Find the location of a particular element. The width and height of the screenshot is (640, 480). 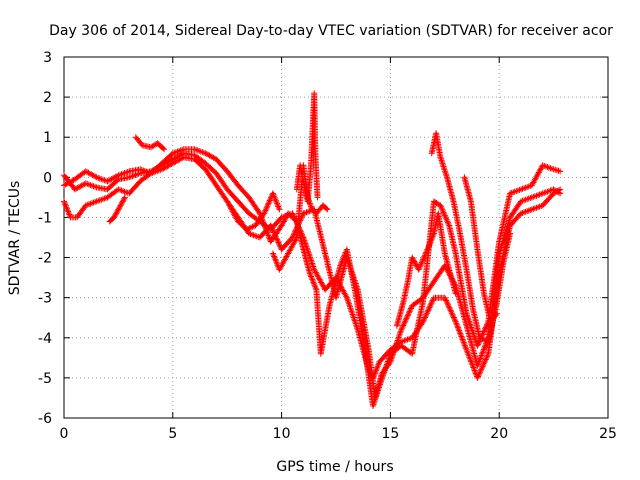

y-tick-label: -5 is located at coordinates (45, 379).